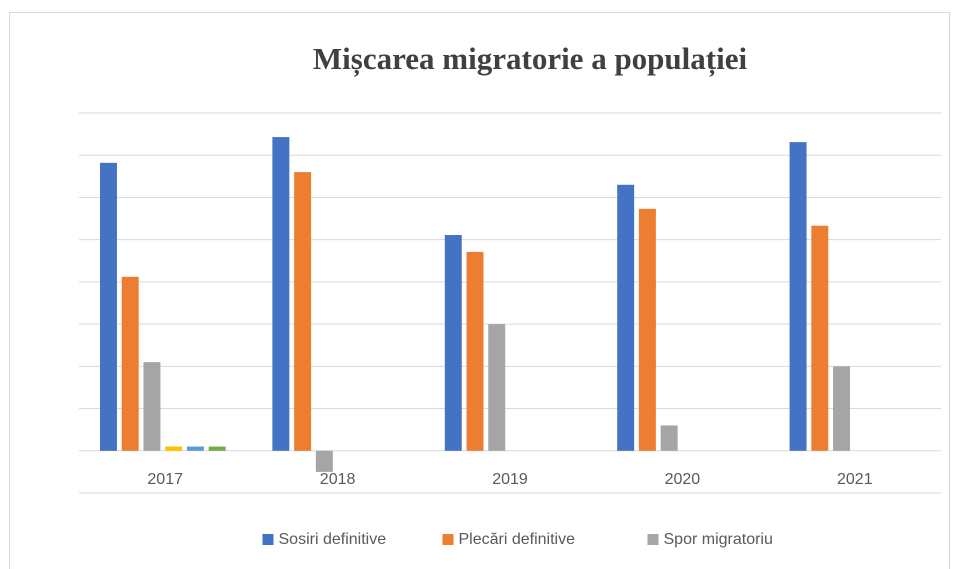 This screenshot has height=569, width=959. I want to click on legend-label: Plecări definitive, so click(517, 539).